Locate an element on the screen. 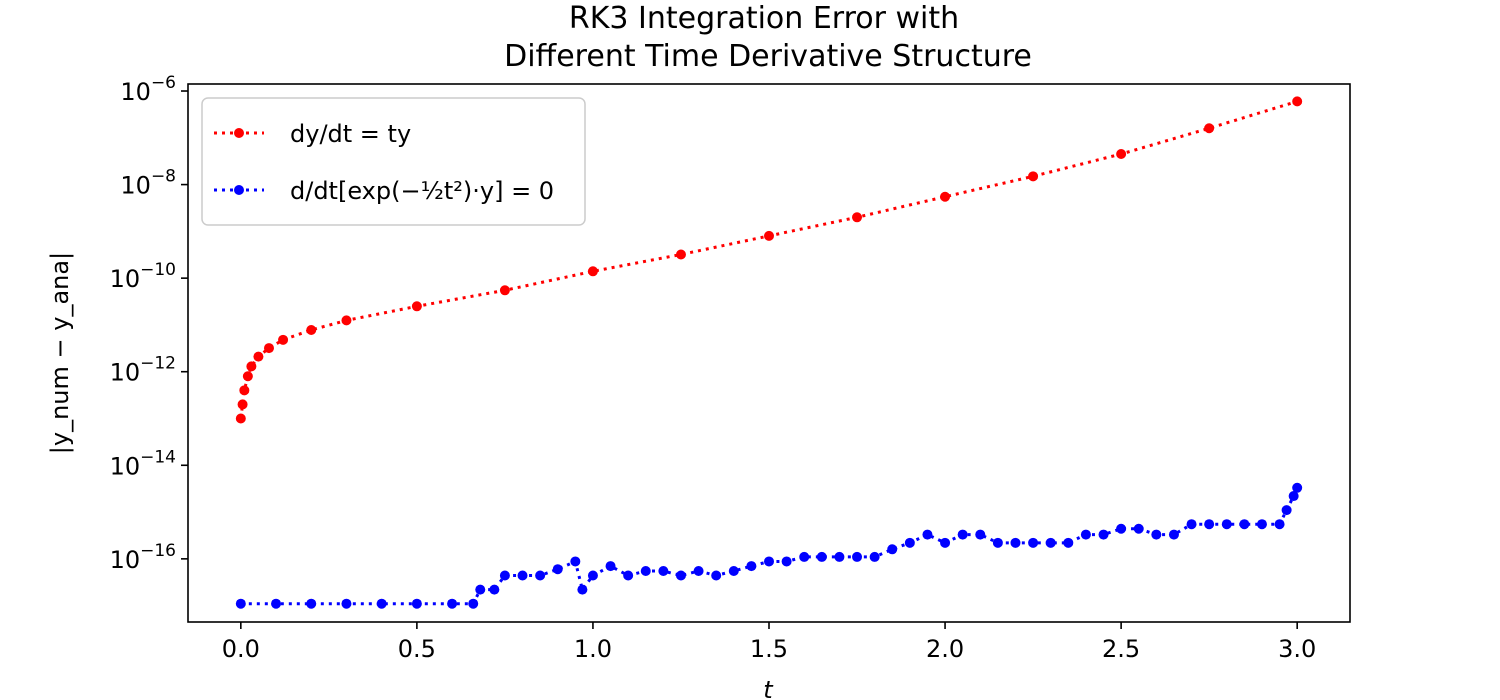 The width and height of the screenshot is (1500, 700). legend-box is located at coordinates (393, 161).